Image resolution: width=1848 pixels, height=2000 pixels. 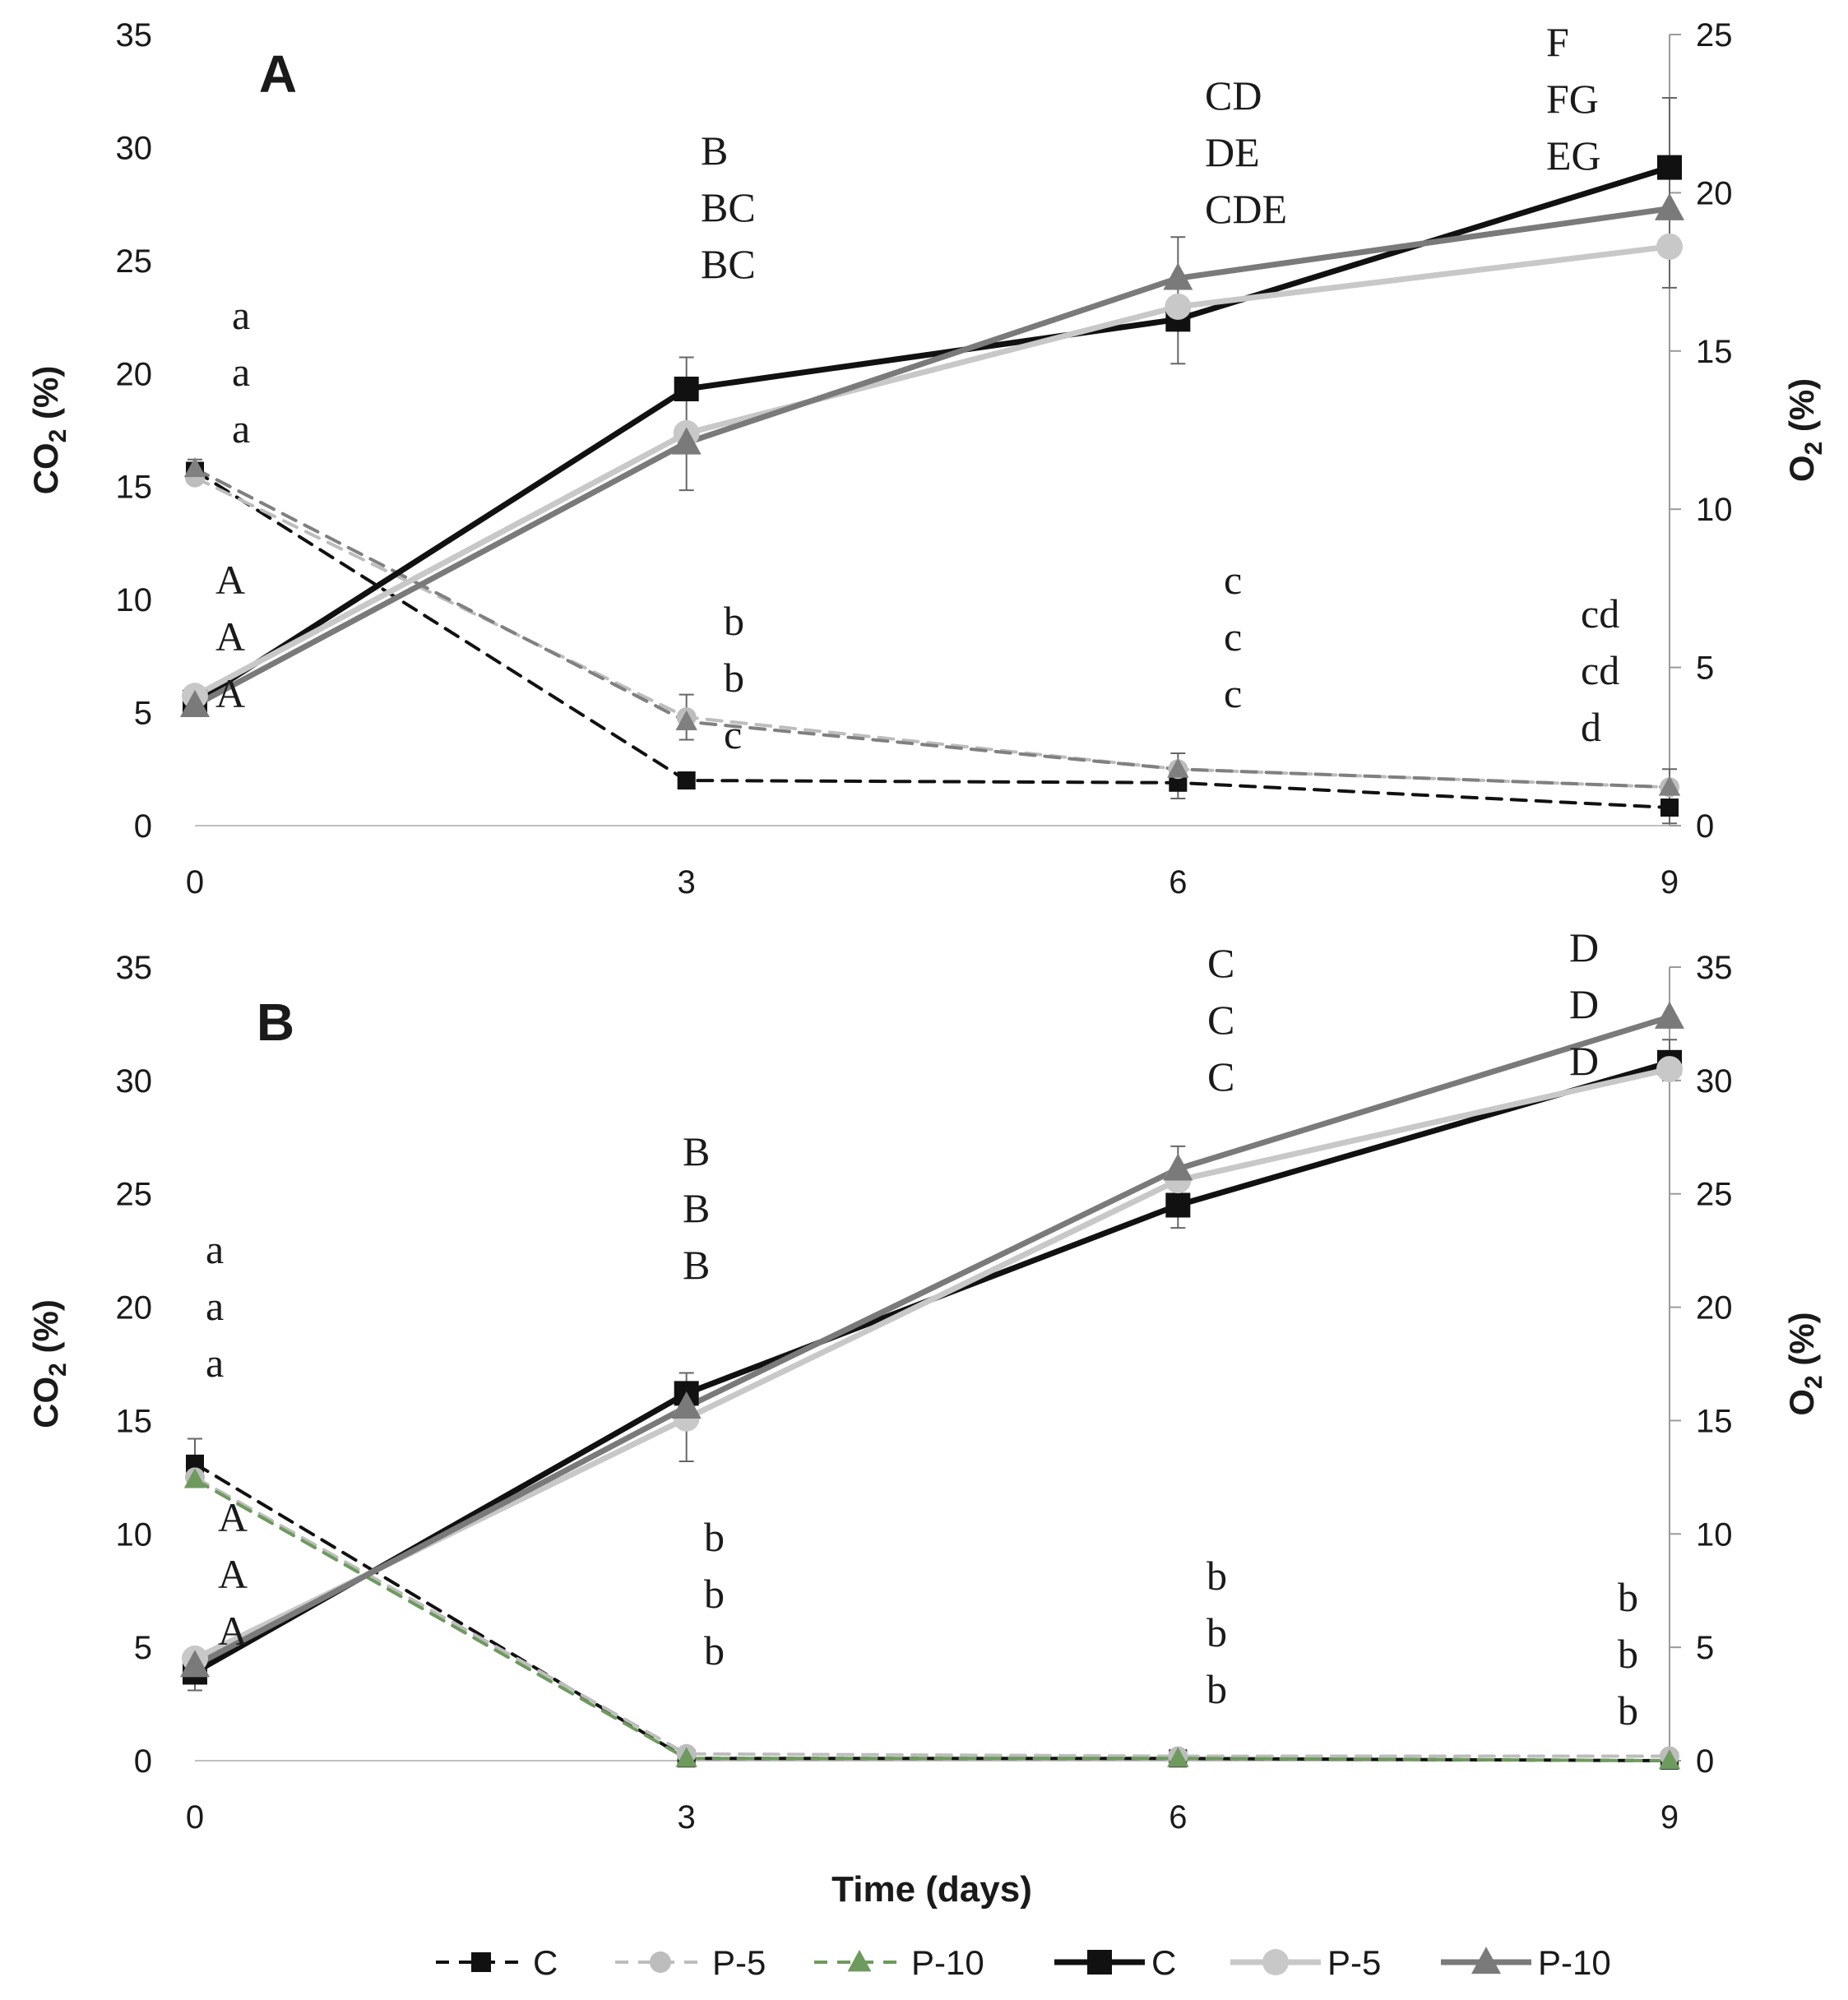 What do you see at coordinates (932, 632) in the screenshot?
I see `panel-a-series-co2-p-5-line` at bounding box center [932, 632].